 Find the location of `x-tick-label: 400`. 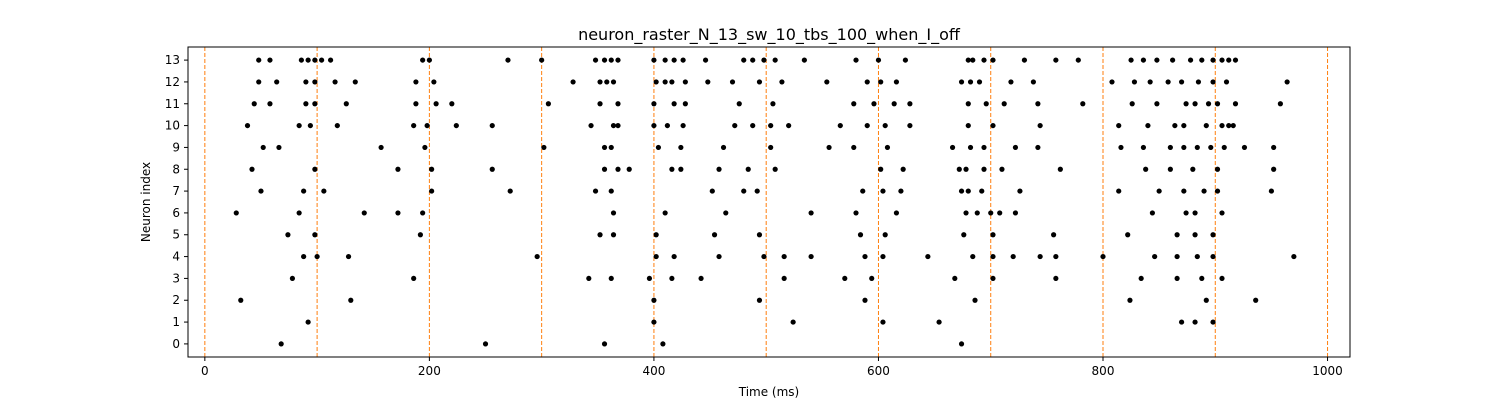

x-tick-label: 400 is located at coordinates (653, 371).